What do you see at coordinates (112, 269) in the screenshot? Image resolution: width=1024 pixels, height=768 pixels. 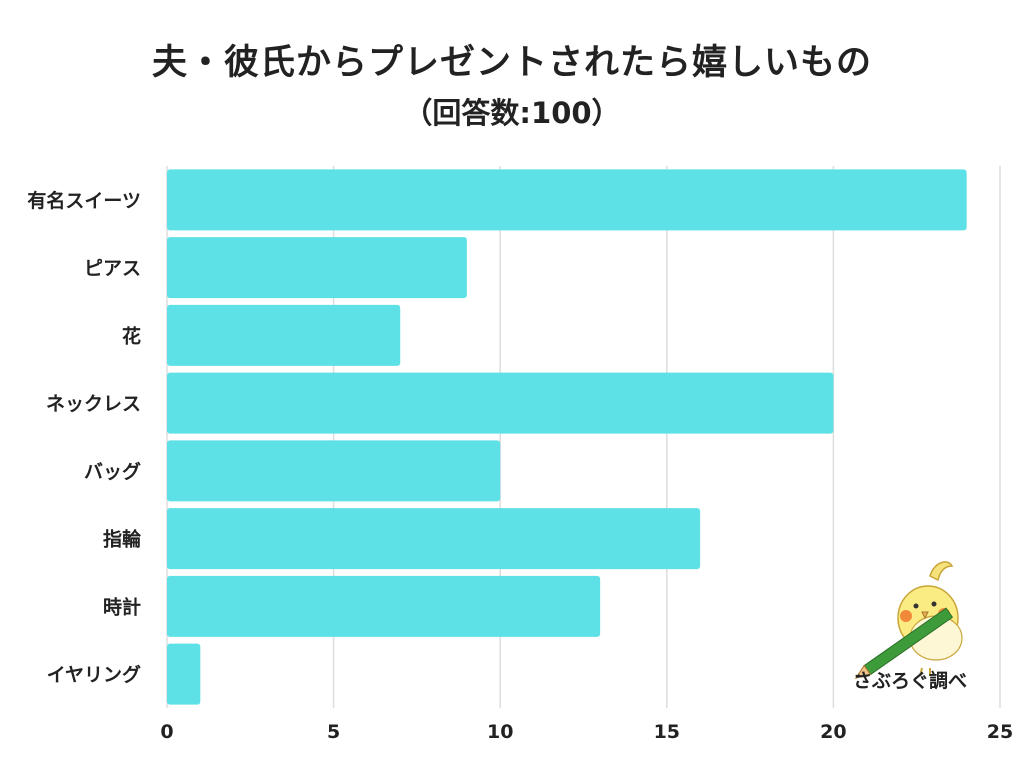 I see `category-label: ピアス` at bounding box center [112, 269].